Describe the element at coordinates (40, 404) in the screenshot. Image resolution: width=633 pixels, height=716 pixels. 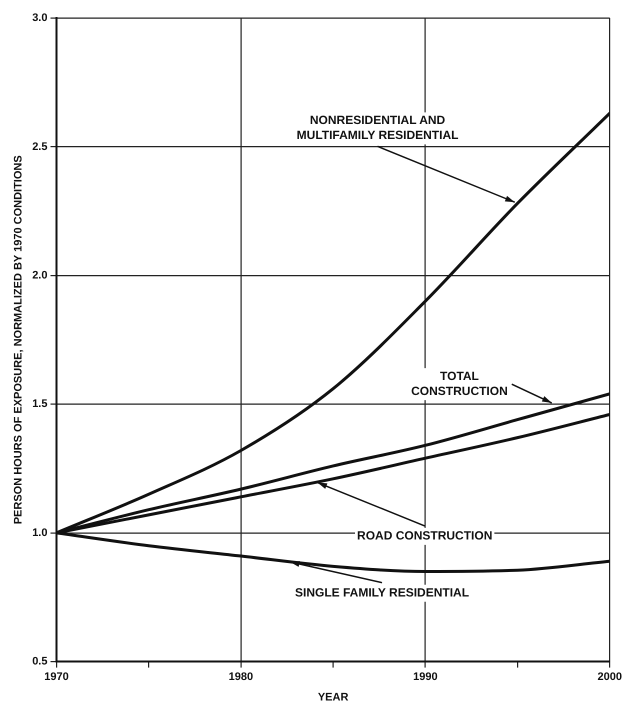
I see `y-tick-label: 1.5` at that location.